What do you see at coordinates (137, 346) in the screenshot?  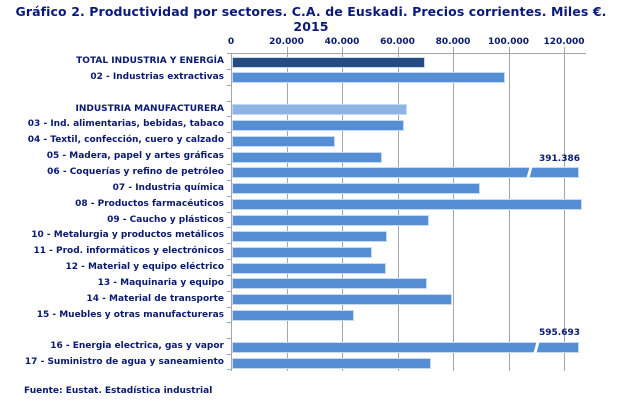 I see `category-label: 16 - Energia electrica, gas y vapor` at bounding box center [137, 346].